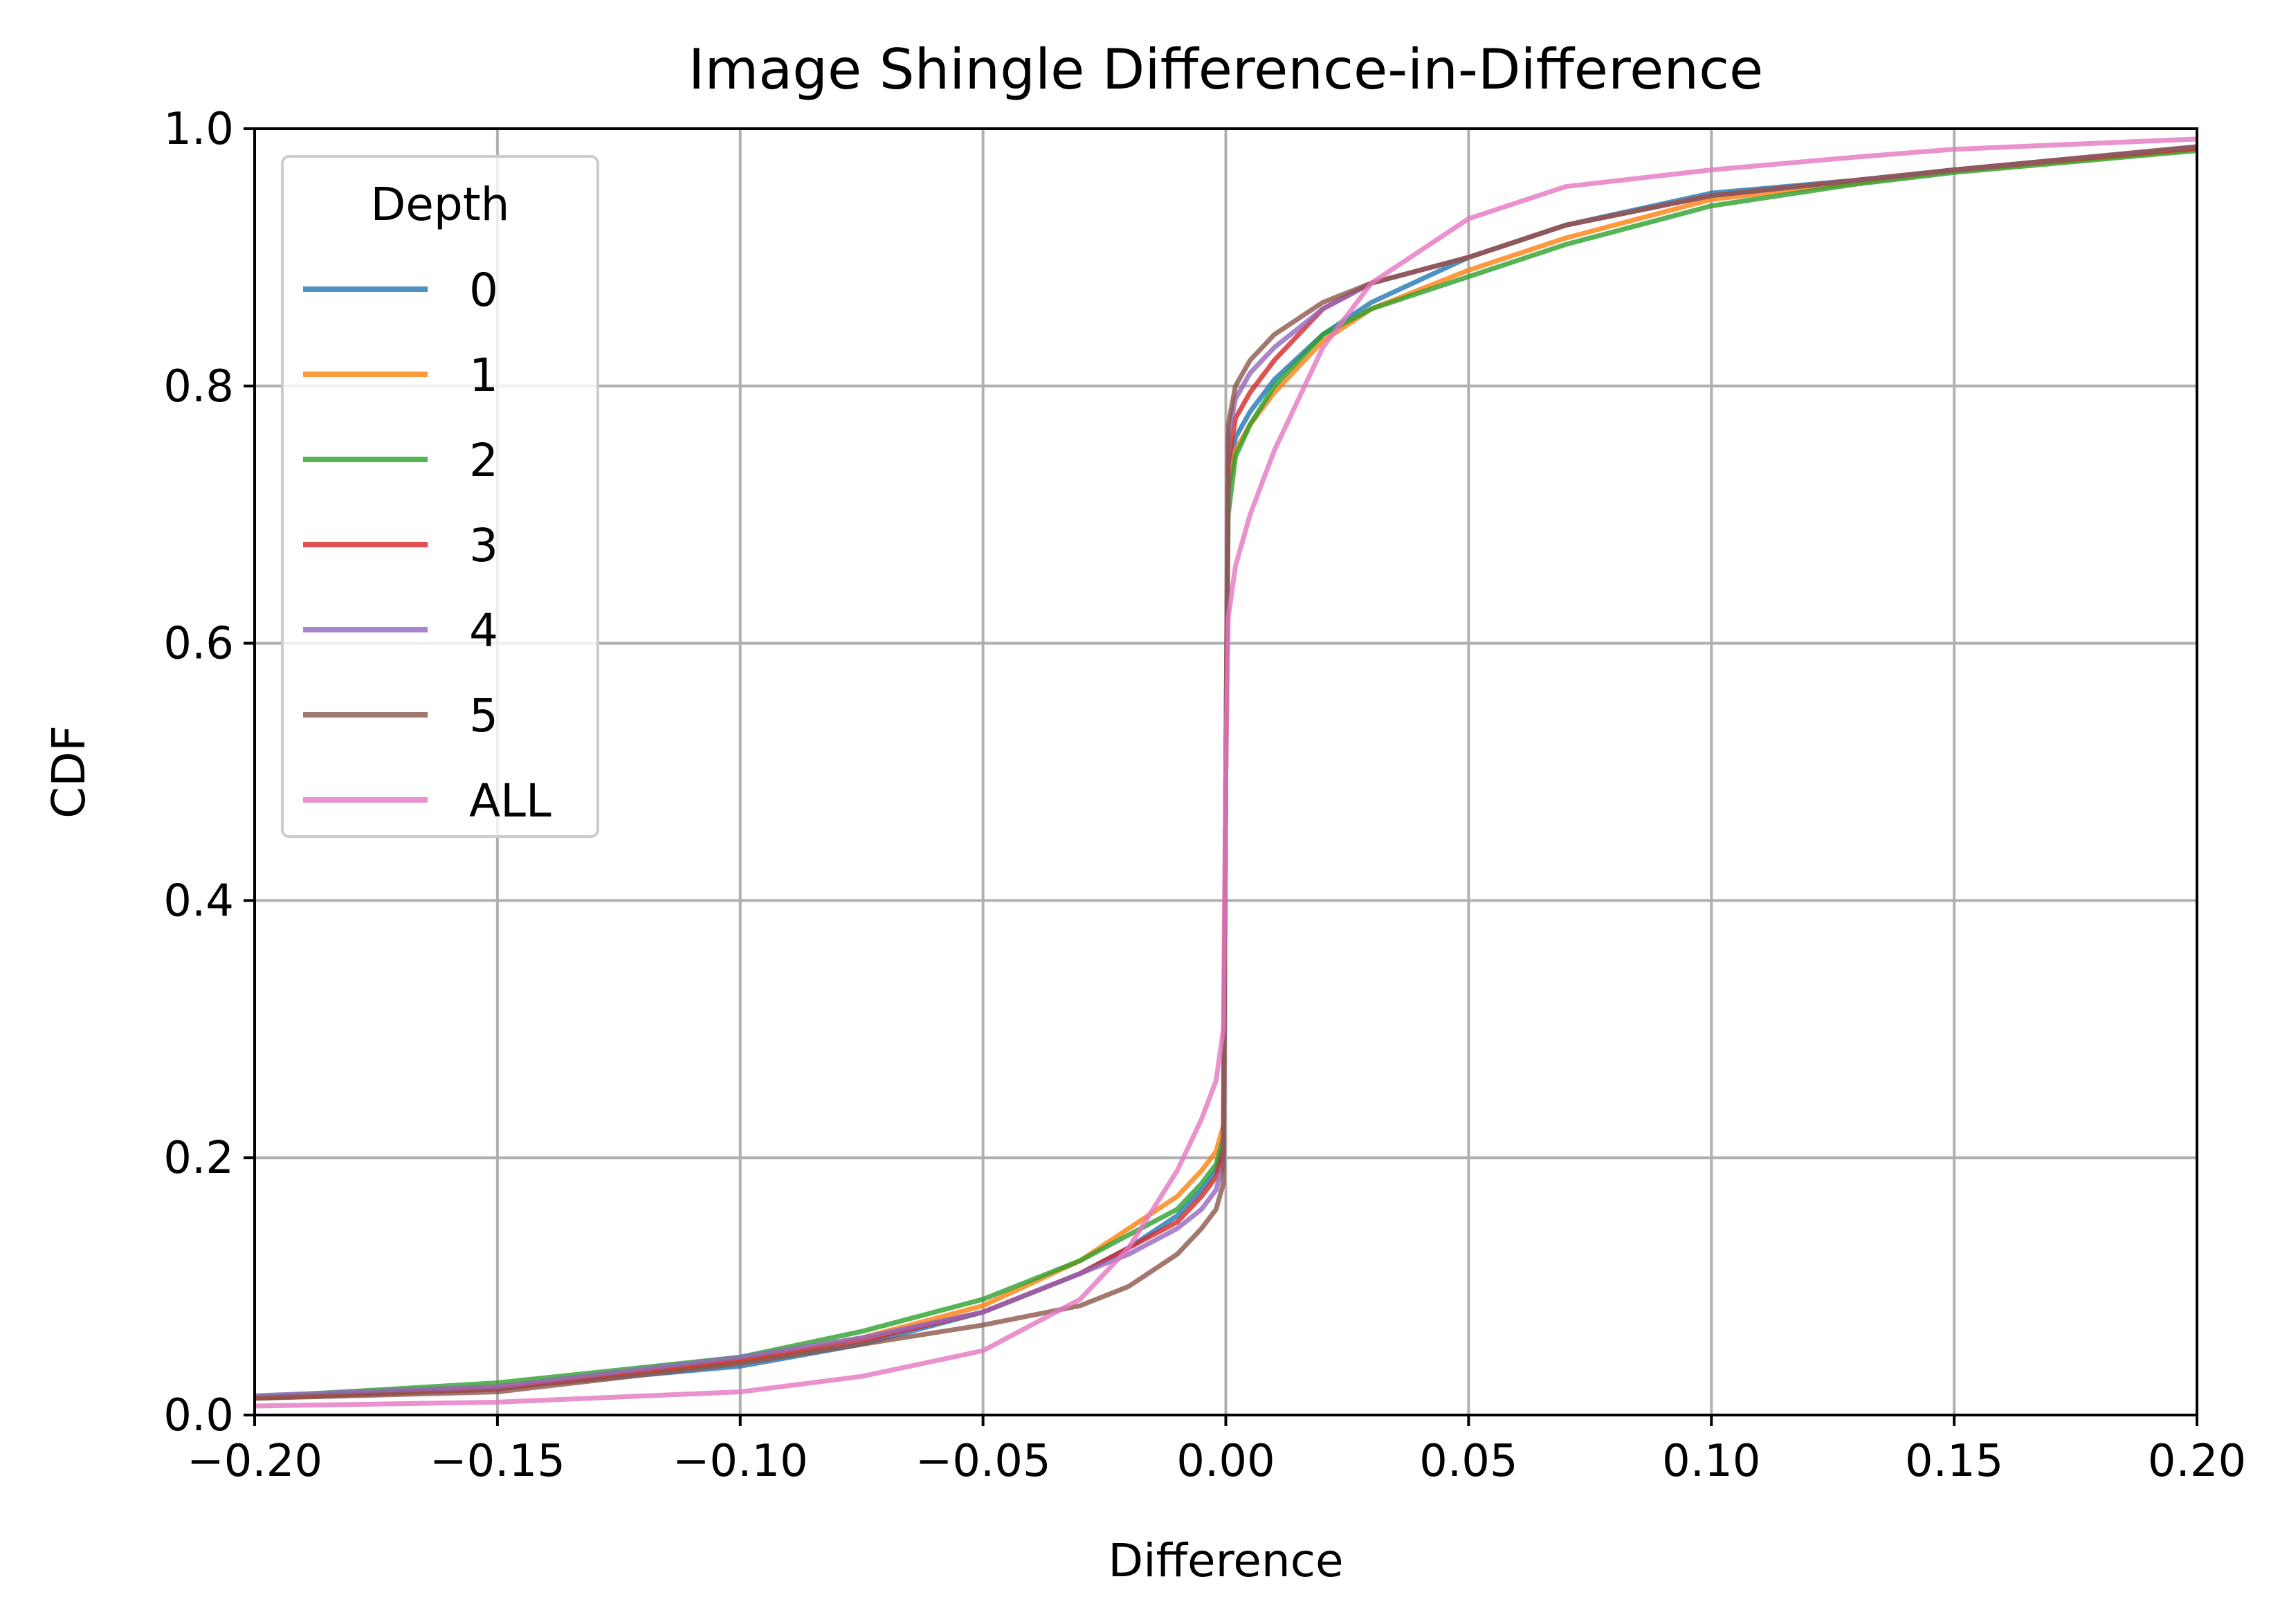 This screenshot has width=2289, height=1624. Describe the element at coordinates (1469, 1461) in the screenshot. I see `x-tick-label: 0.05` at that location.